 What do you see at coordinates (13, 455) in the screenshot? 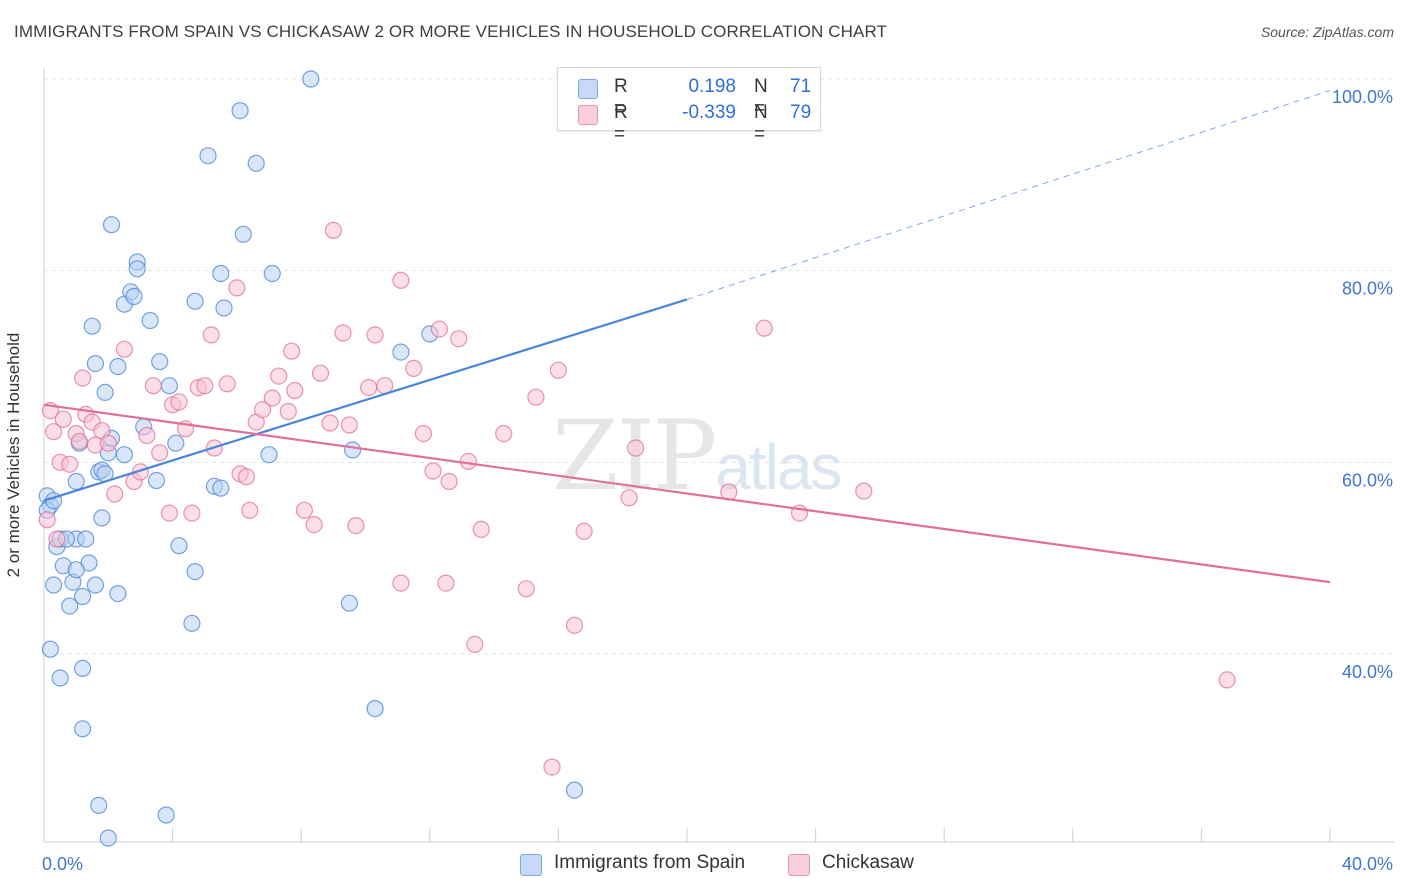
I see `y-axis-label: 2 or more Vehicles in Household` at bounding box center [13, 455].